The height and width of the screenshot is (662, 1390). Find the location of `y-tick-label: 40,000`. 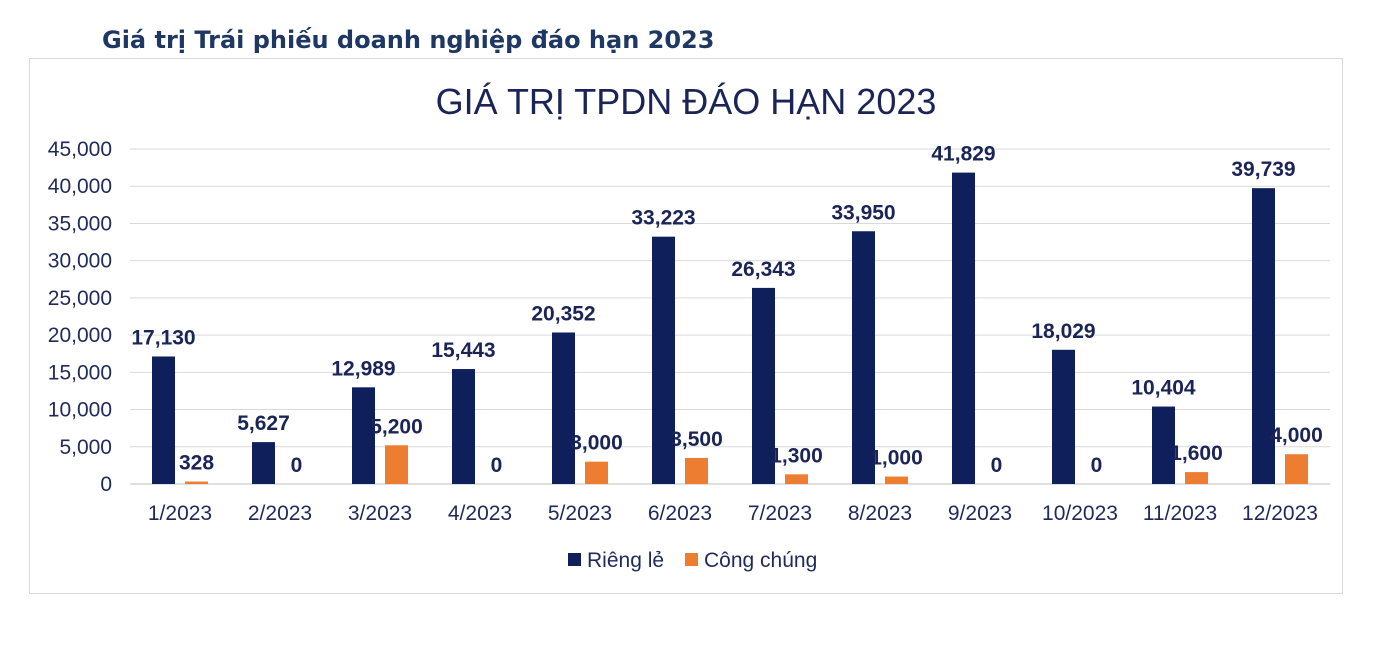

y-tick-label: 40,000 is located at coordinates (80, 186).